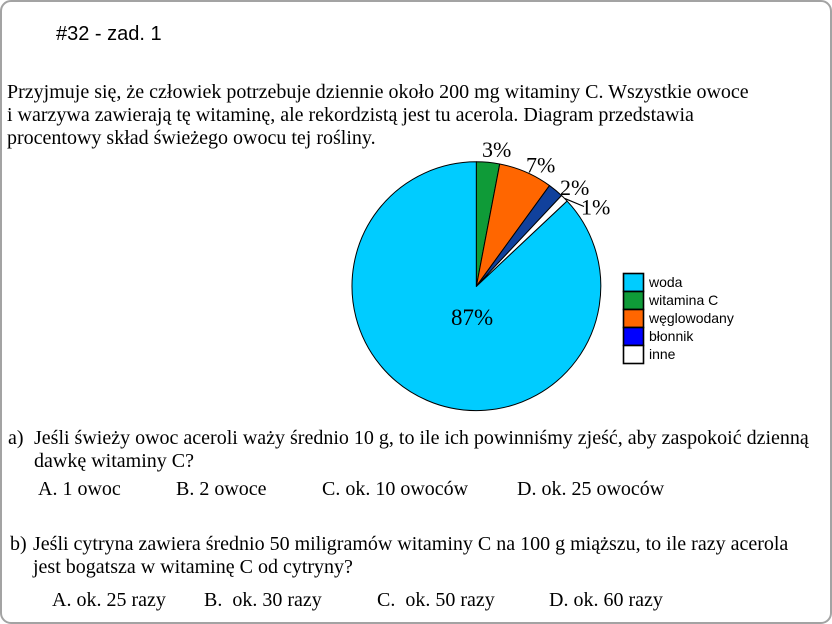  What do you see at coordinates (662, 354) in the screenshot?
I see `svg-text: inne` at bounding box center [662, 354].